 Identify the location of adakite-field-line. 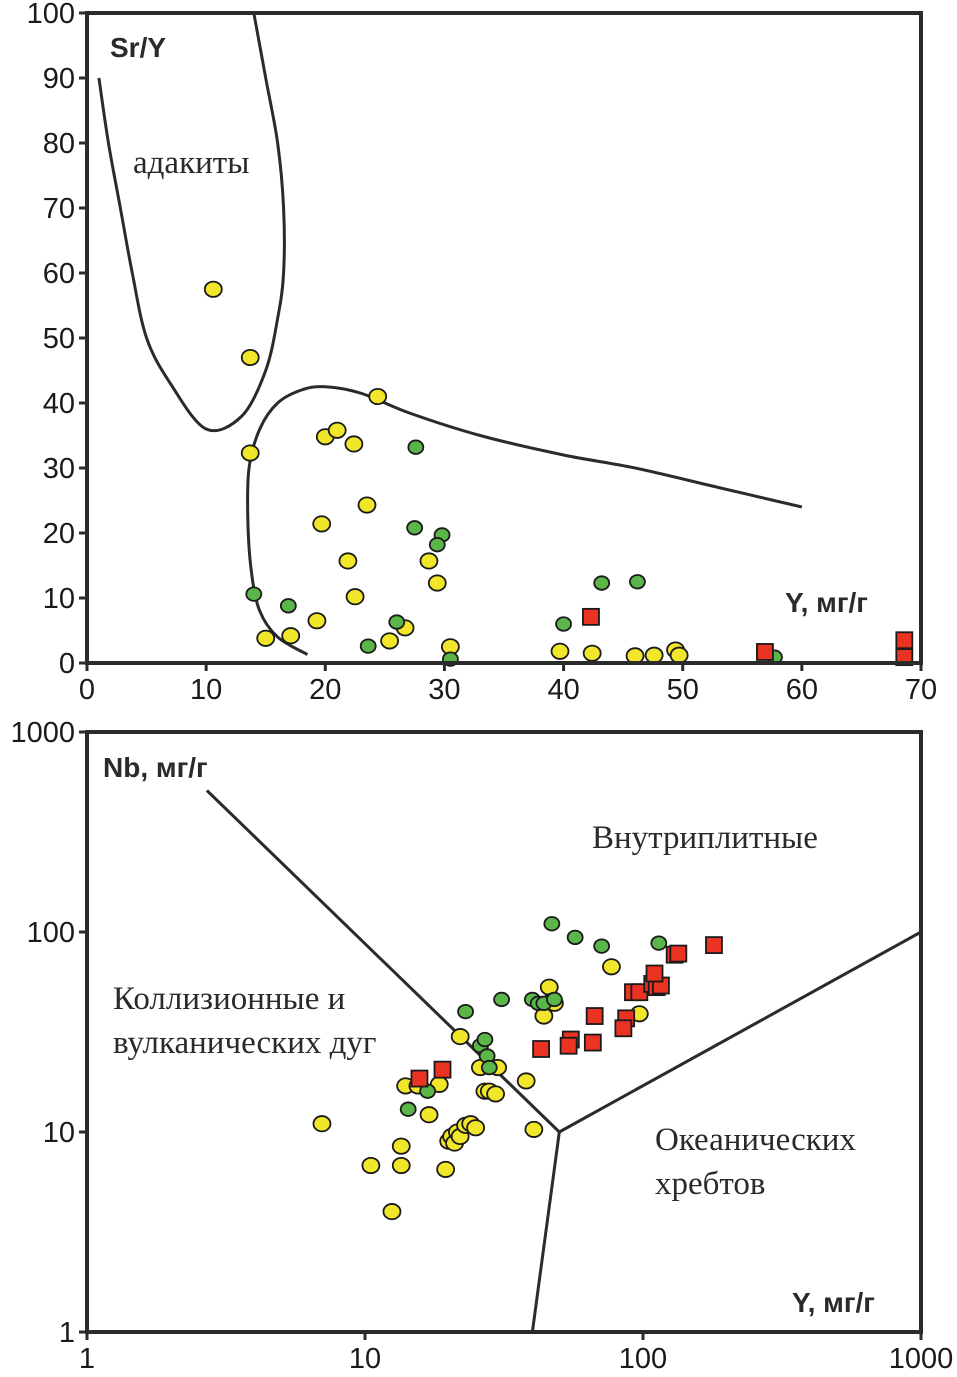
(191, 222).